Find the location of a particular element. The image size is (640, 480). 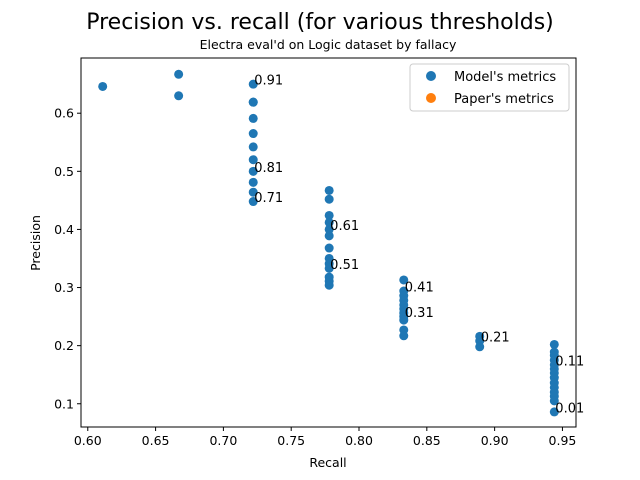

threshold-annotation: 0.41 is located at coordinates (419, 288).